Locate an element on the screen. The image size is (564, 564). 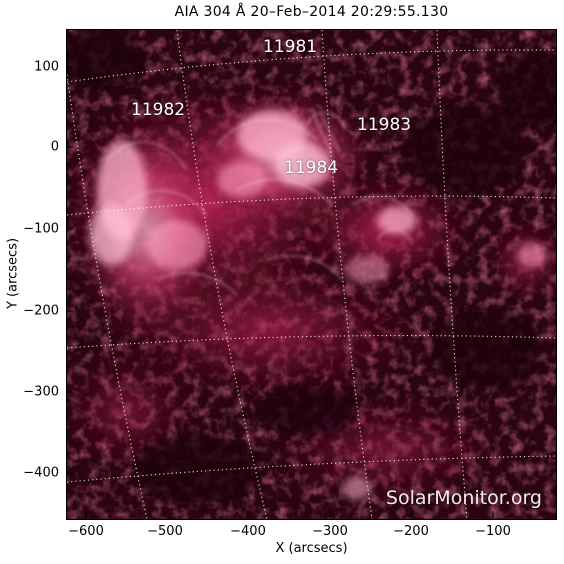
x-tick-label: −500 is located at coordinates (165, 531).